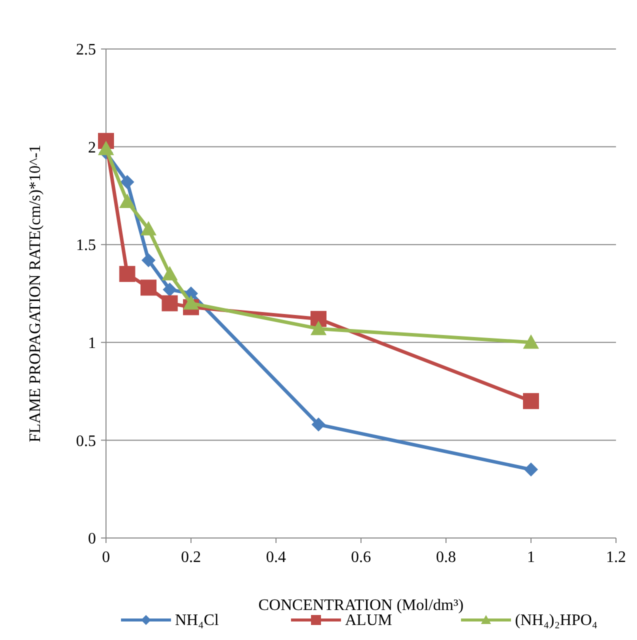 This screenshot has height=640, width=637. What do you see at coordinates (92, 539) in the screenshot?
I see `y-tick-label: 0` at bounding box center [92, 539].